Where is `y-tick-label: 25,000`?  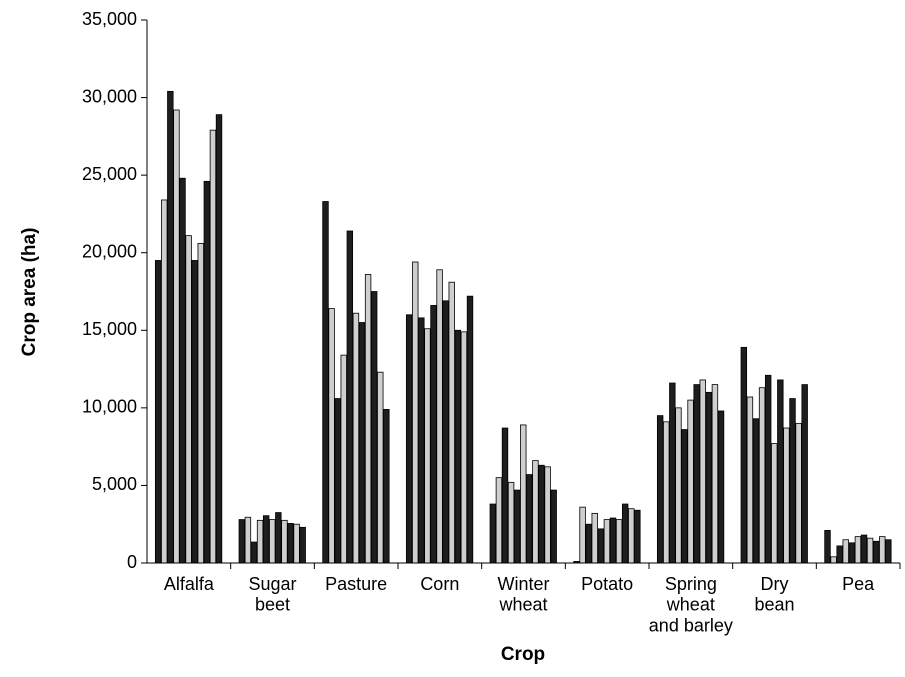
y-tick-label: 25,000 is located at coordinates (109, 174).